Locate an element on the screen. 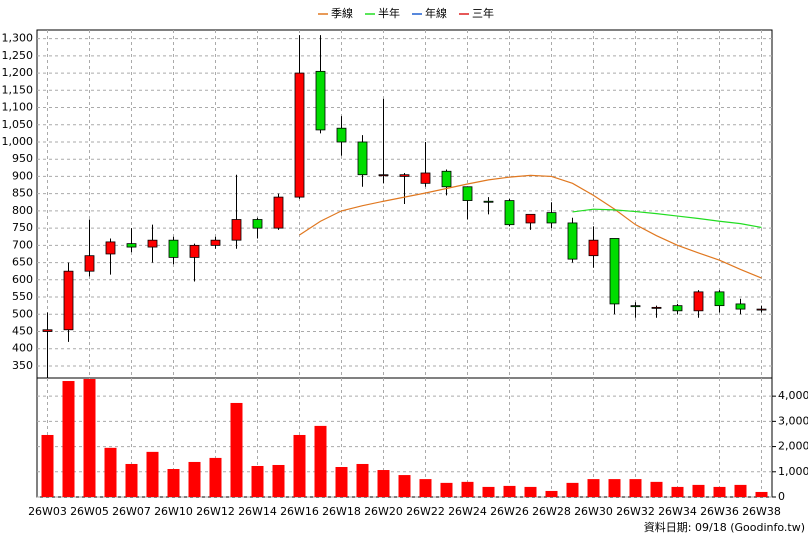 The width and height of the screenshot is (808, 544). x-tick-label: 26W10 is located at coordinates (173, 511).